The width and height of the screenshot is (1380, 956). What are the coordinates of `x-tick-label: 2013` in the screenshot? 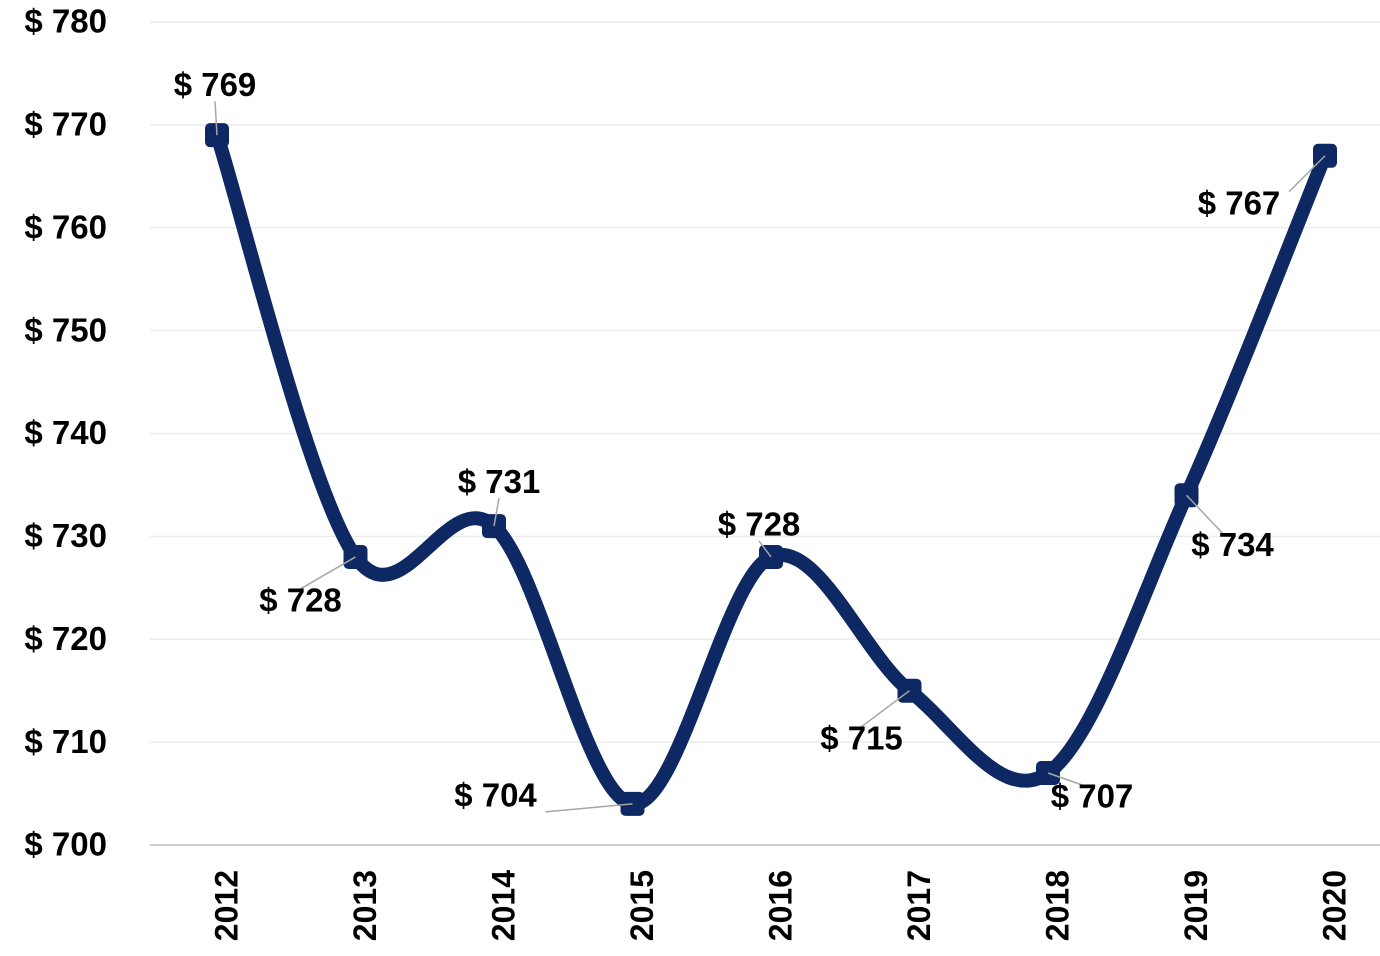 It's located at (365, 905).